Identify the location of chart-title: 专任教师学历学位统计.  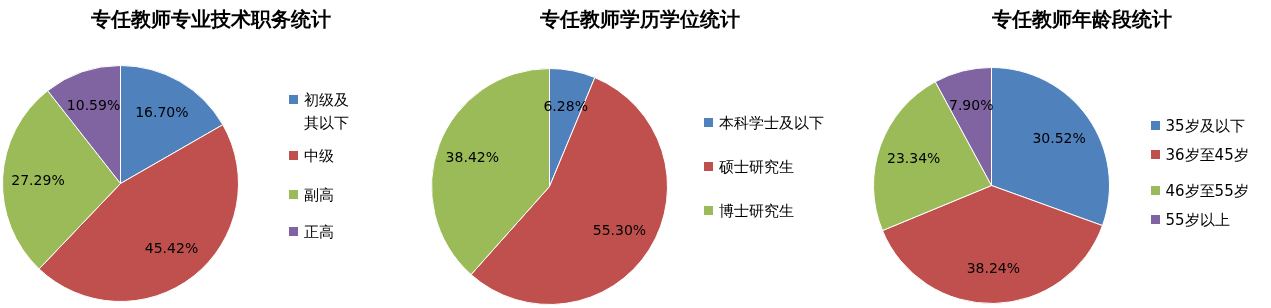
(639, 18).